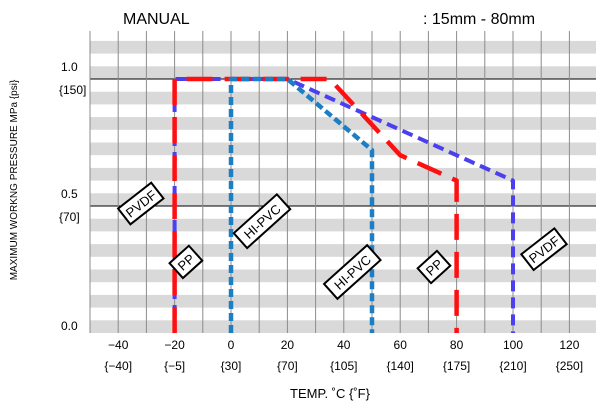 Image resolution: width=596 pixels, height=409 pixels. I want to click on x-tick-celsius: −20, so click(174, 345).